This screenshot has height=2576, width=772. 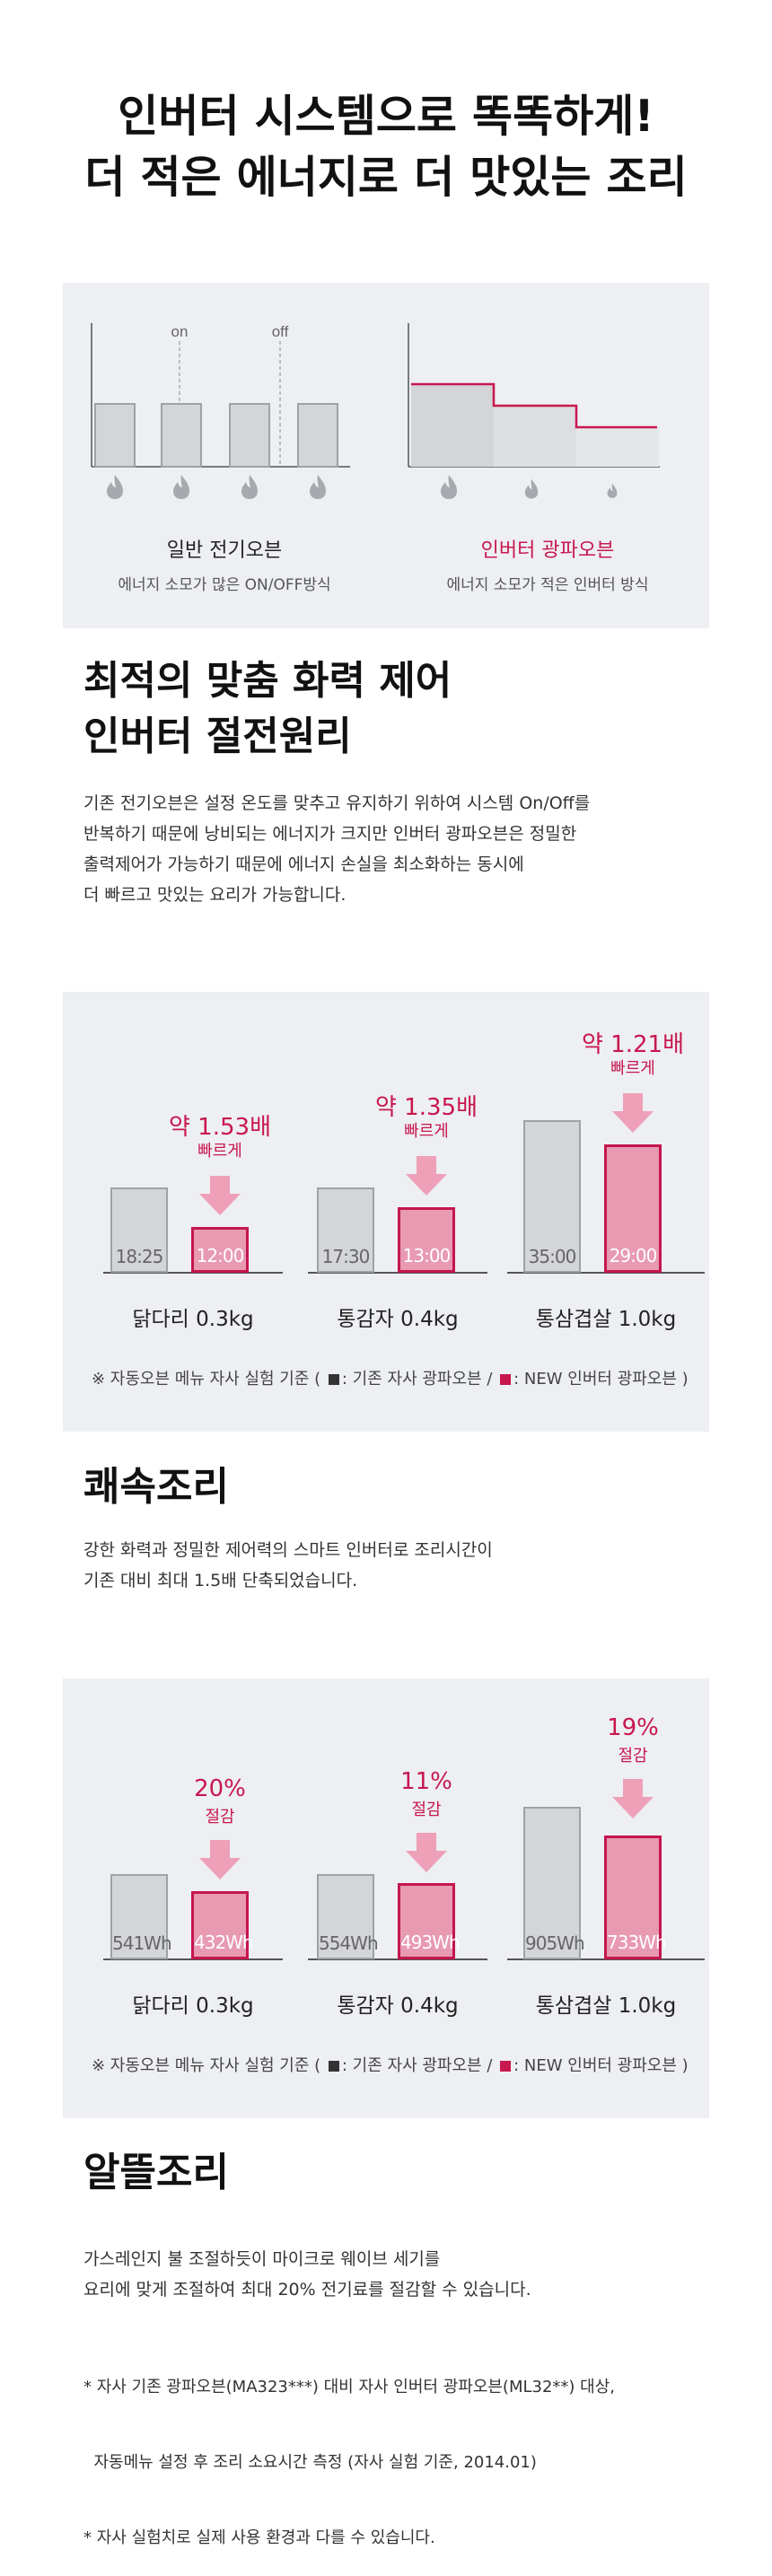 What do you see at coordinates (217, 736) in the screenshot?
I see `section1-title-line2: 인버터 절전원리` at bounding box center [217, 736].